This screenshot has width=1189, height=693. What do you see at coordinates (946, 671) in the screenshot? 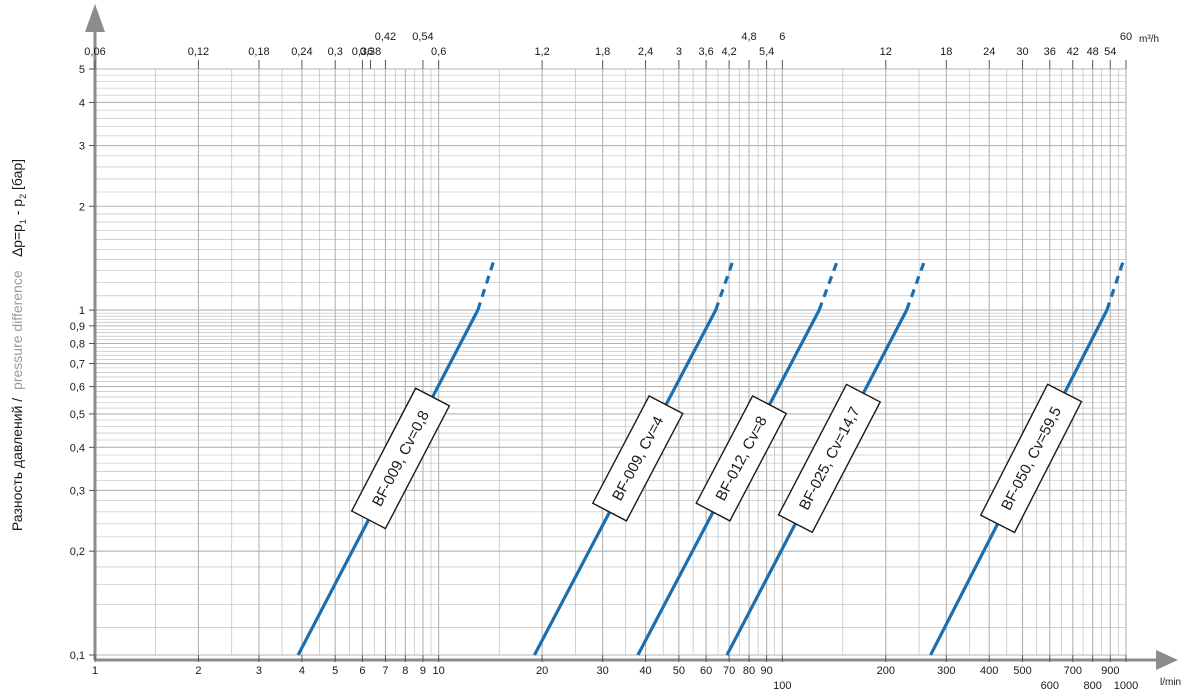
I see `x-tick-label: 300` at bounding box center [946, 671].